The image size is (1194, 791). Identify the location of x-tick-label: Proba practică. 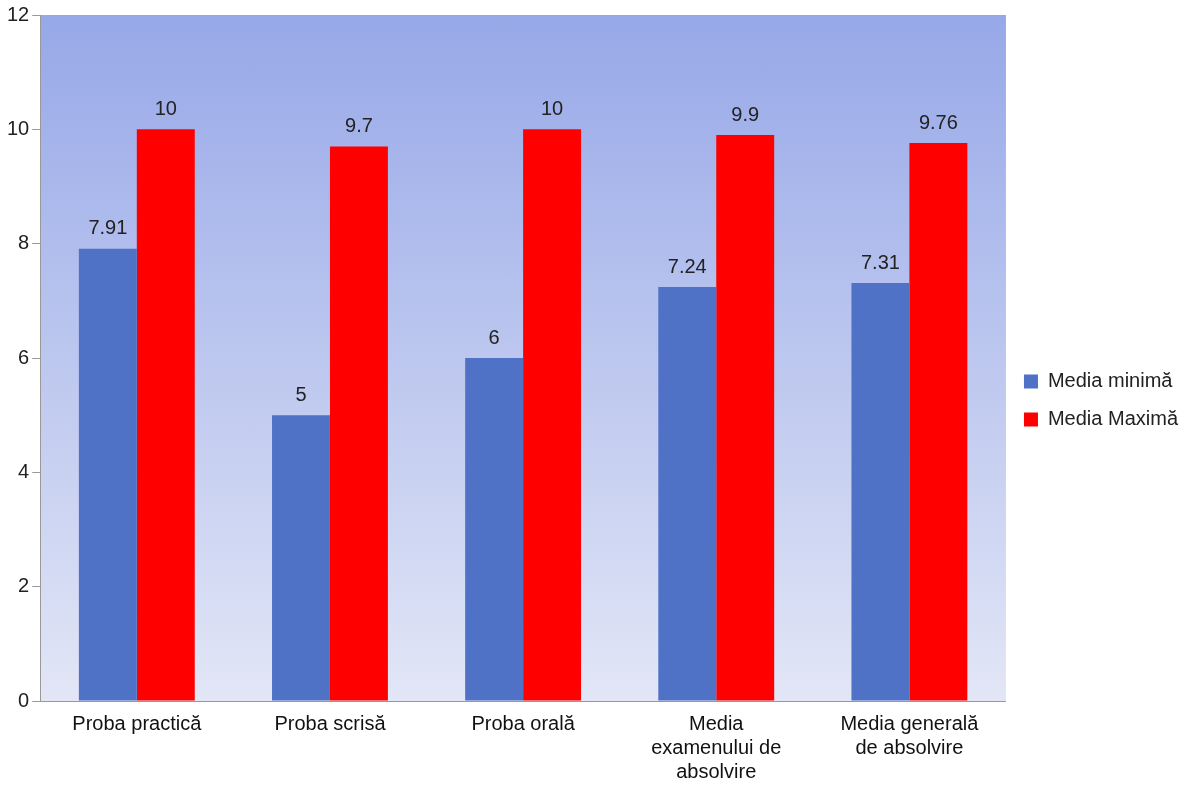
(137, 722).